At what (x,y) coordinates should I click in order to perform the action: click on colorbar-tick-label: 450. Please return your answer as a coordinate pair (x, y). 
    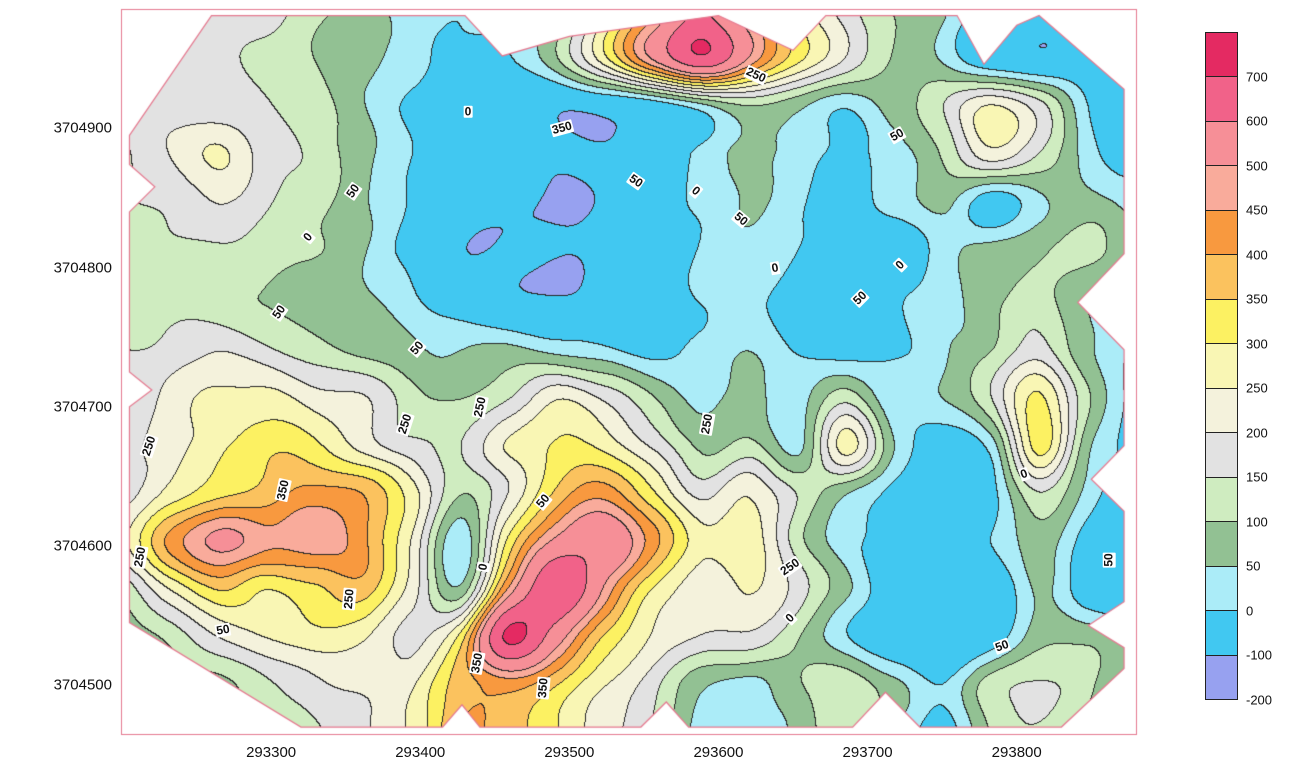
    Looking at the image, I should click on (1257, 210).